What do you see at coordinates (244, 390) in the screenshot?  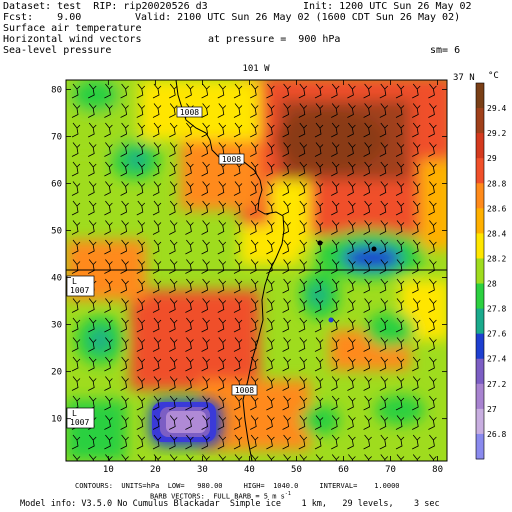 I see `svg-text: 1008` at bounding box center [244, 390].